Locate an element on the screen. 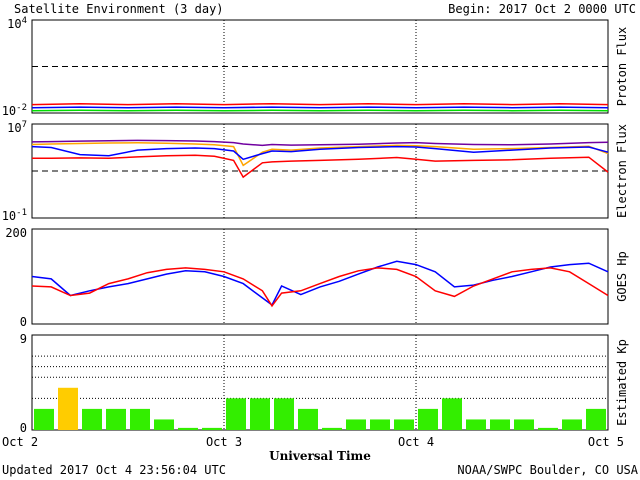 This screenshot has height=480, width=640. y-tick-label: 200 is located at coordinates (16, 233).